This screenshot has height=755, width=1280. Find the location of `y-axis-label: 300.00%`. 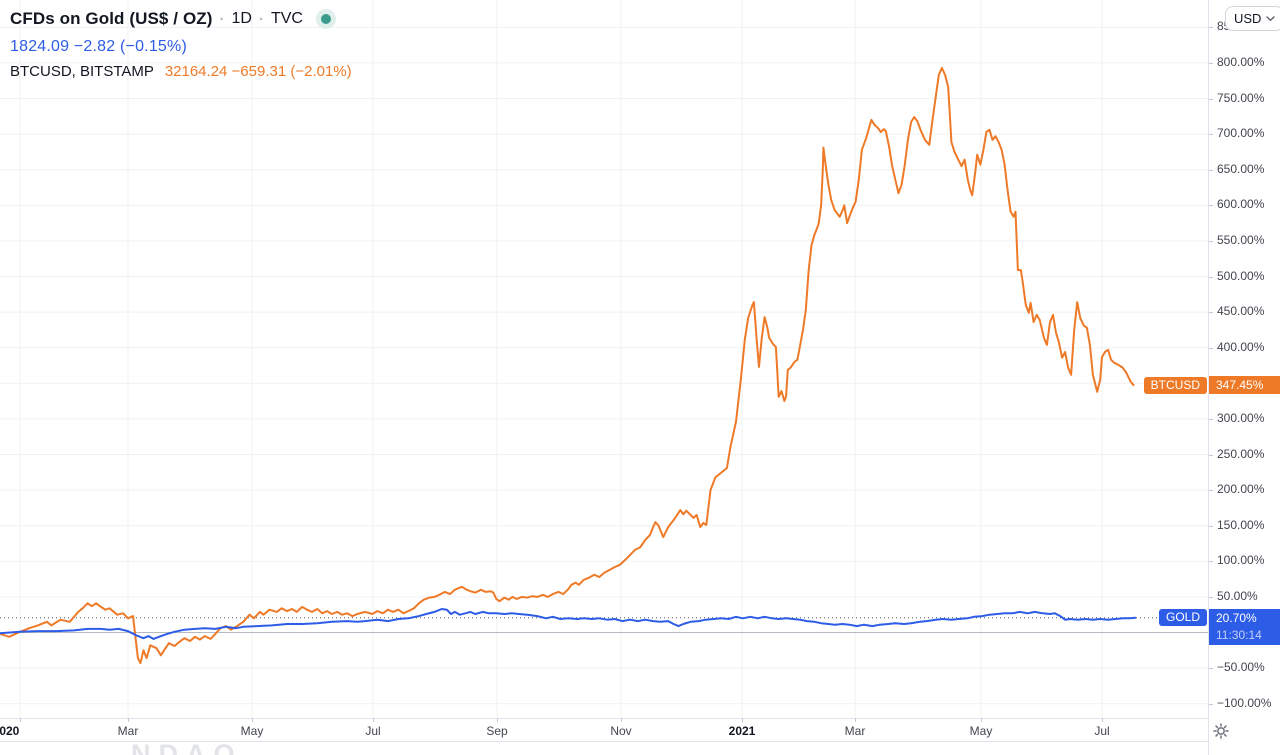

y-axis-label: 300.00% is located at coordinates (1241, 417).